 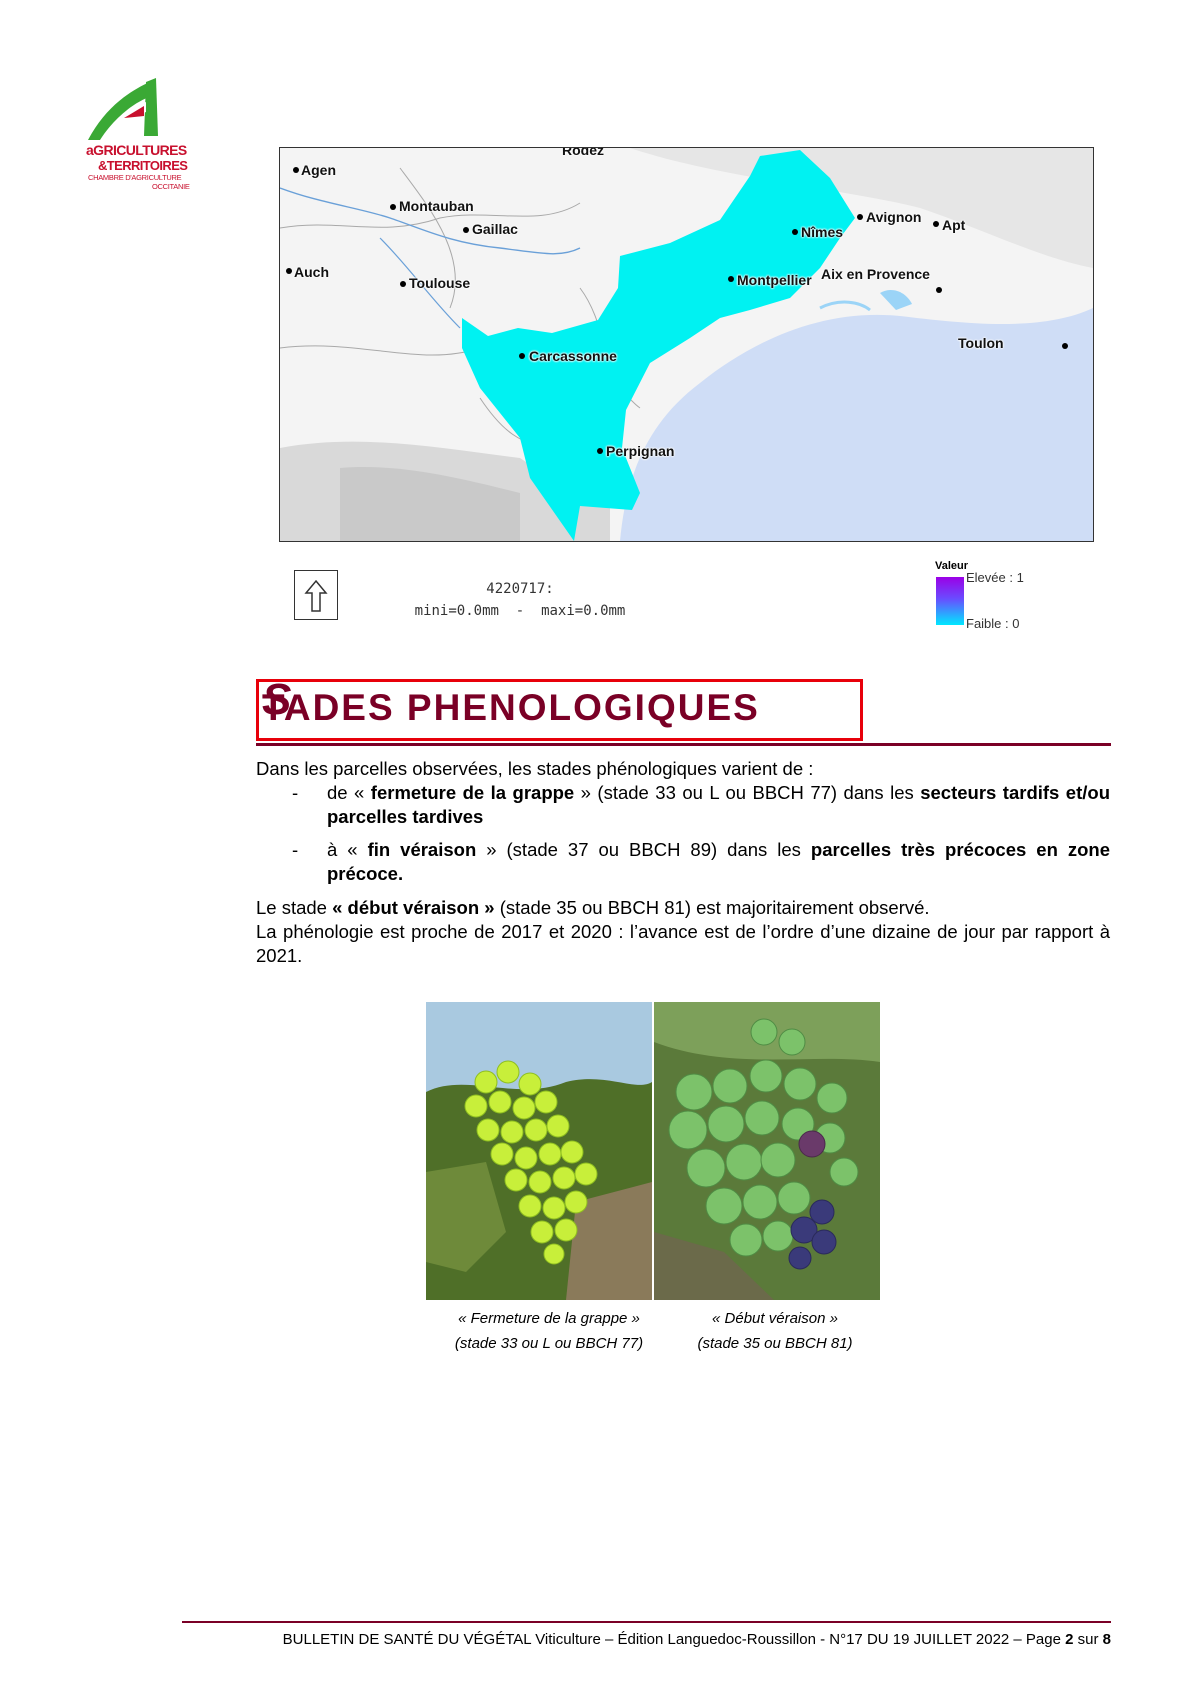 What do you see at coordinates (549, 1318) in the screenshot?
I see `caption-title: « Fermeture de la grappe »` at bounding box center [549, 1318].